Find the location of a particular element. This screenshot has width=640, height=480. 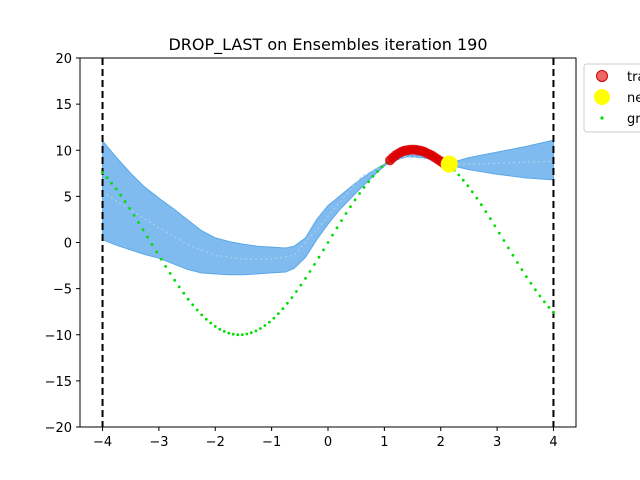

x-tick-label: −4 is located at coordinates (102, 442).